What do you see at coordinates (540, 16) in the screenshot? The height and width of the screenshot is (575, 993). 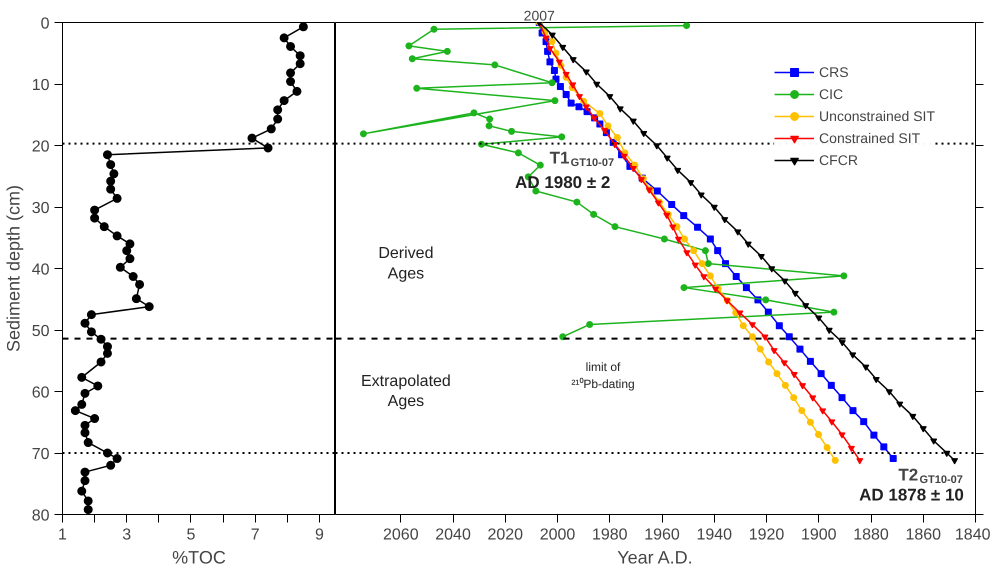 I see `annotation: 2007` at bounding box center [540, 16].